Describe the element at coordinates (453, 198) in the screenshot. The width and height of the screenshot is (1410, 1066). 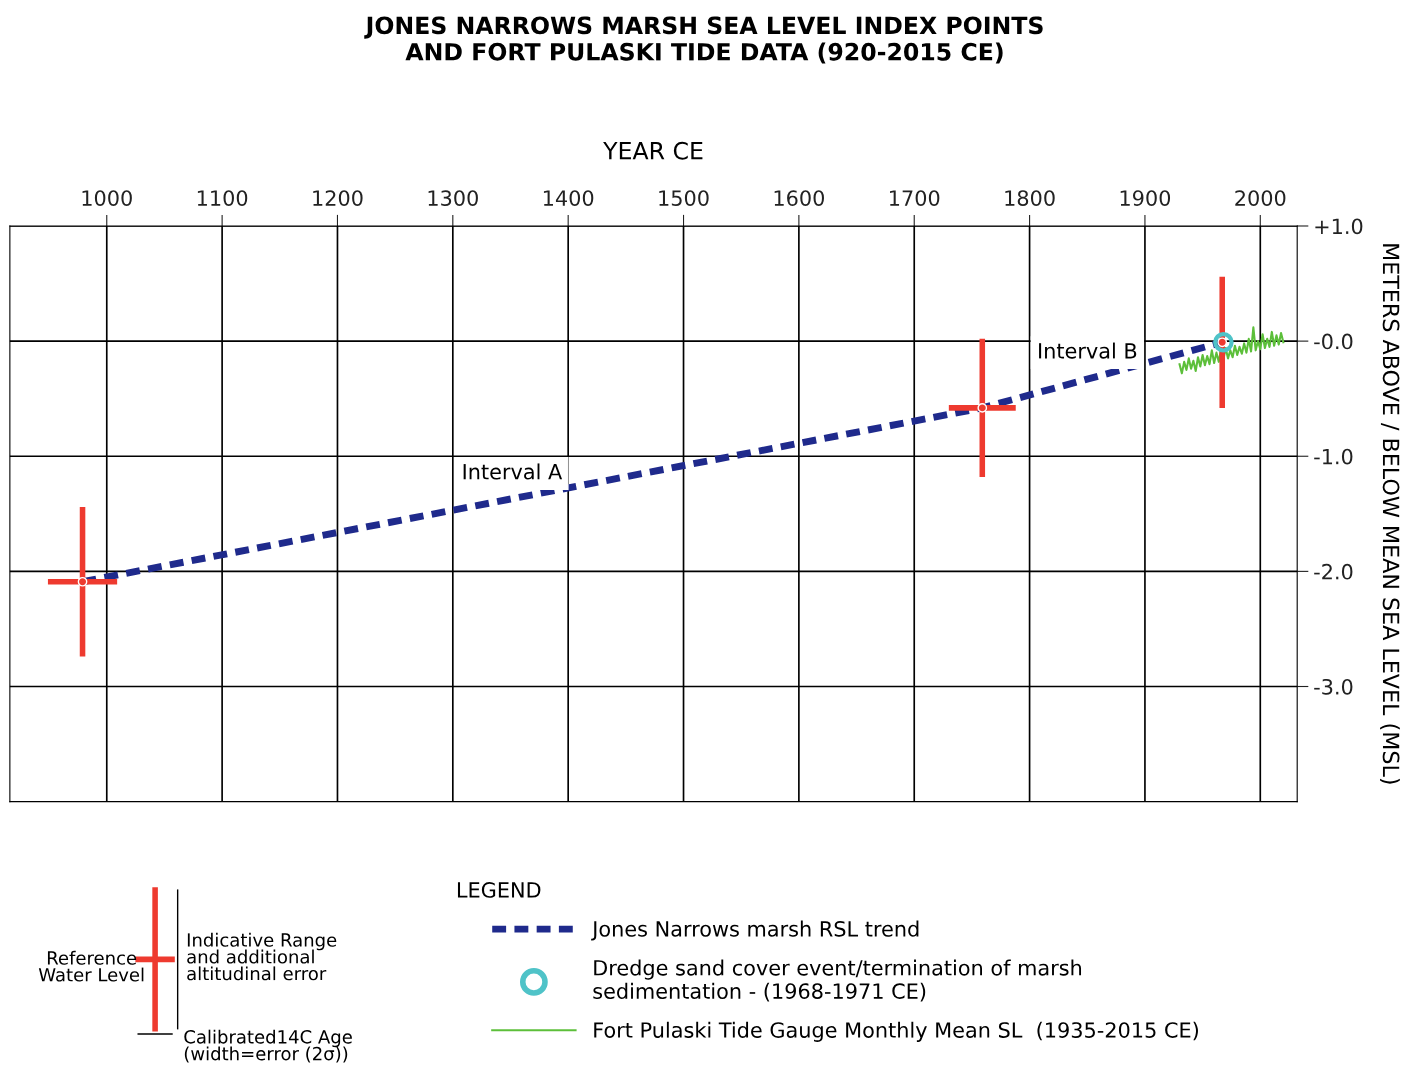
I see `x-tick-label: 1300` at that location.